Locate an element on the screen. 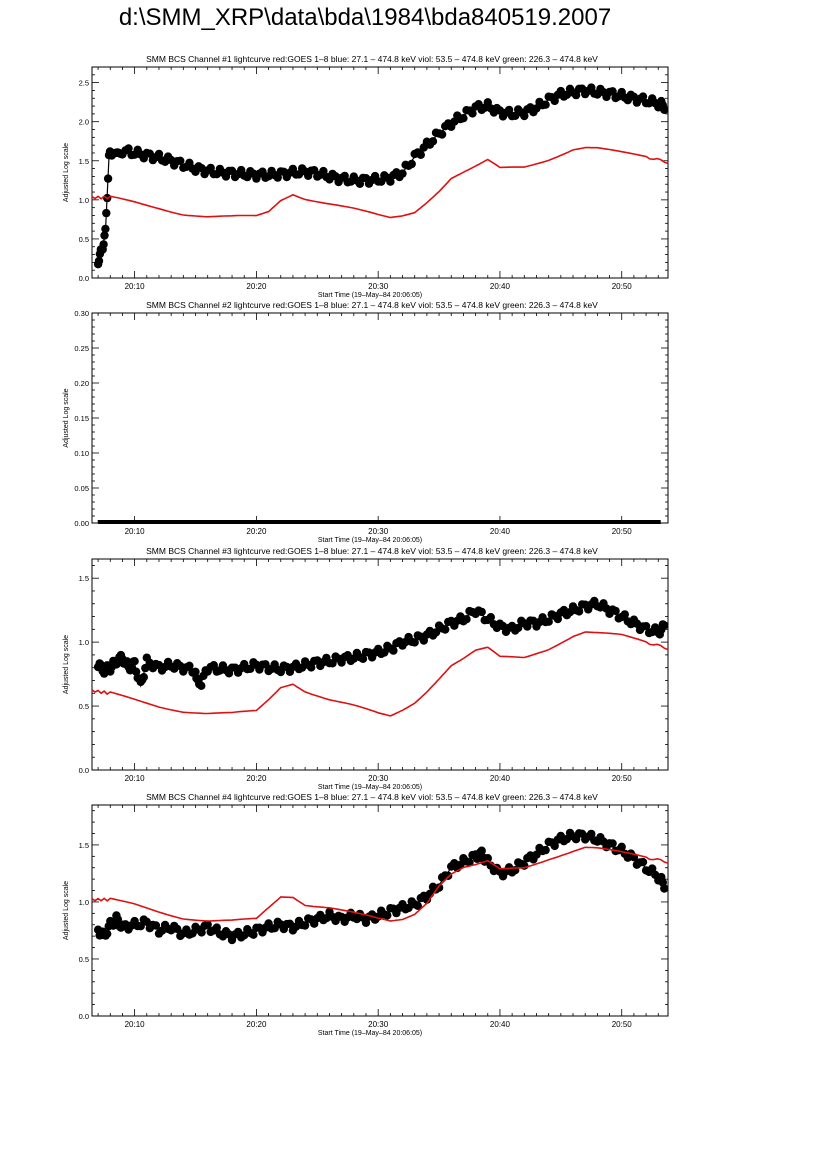 This screenshot has width=826, height=1169. series-line-black is located at coordinates (381, 886).